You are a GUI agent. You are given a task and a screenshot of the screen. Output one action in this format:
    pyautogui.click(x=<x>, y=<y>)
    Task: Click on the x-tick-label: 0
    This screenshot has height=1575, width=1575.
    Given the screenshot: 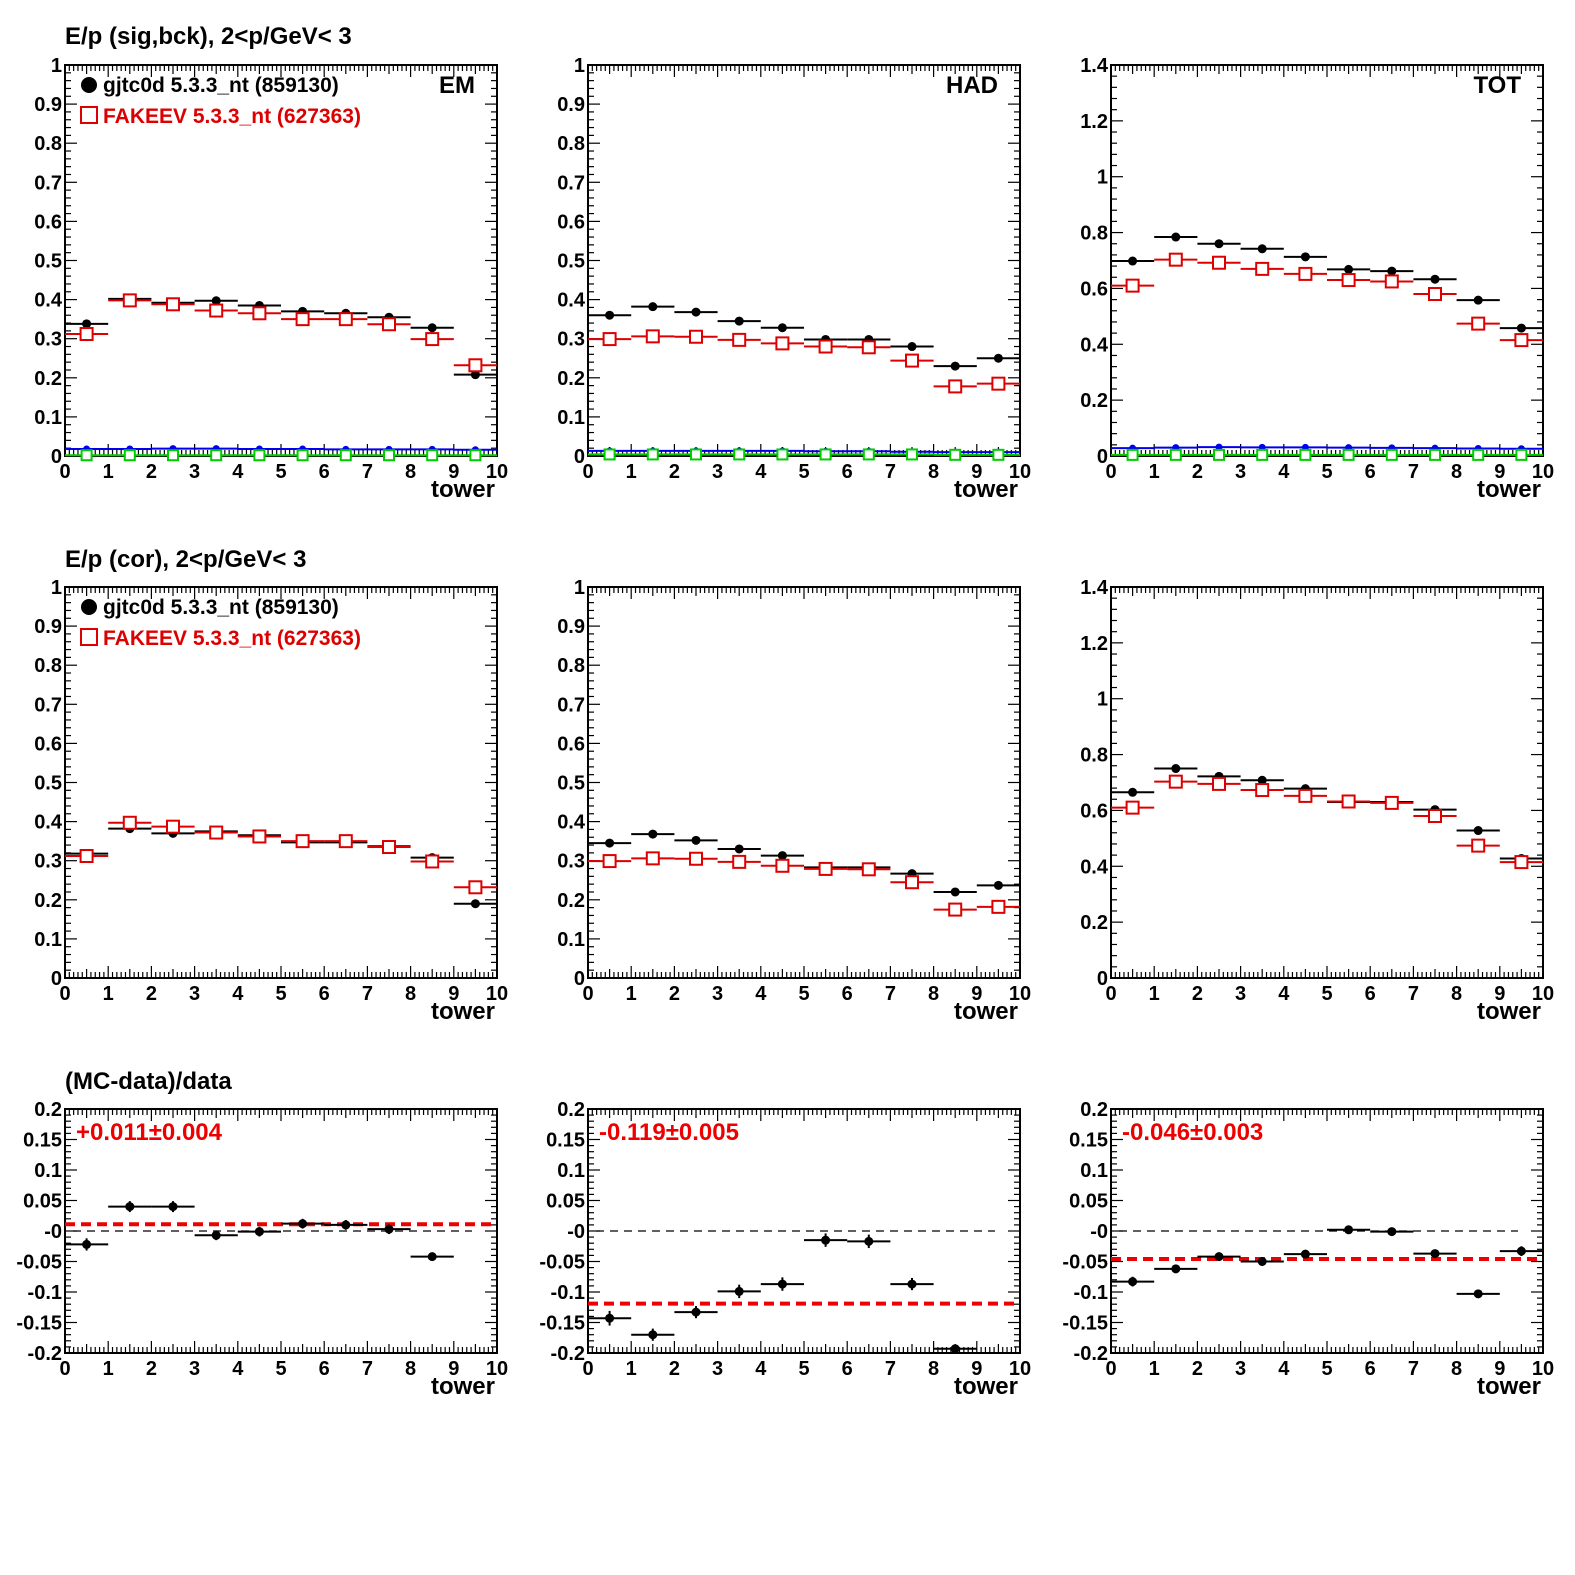 What is the action you would take?
    pyautogui.click(x=1110, y=994)
    